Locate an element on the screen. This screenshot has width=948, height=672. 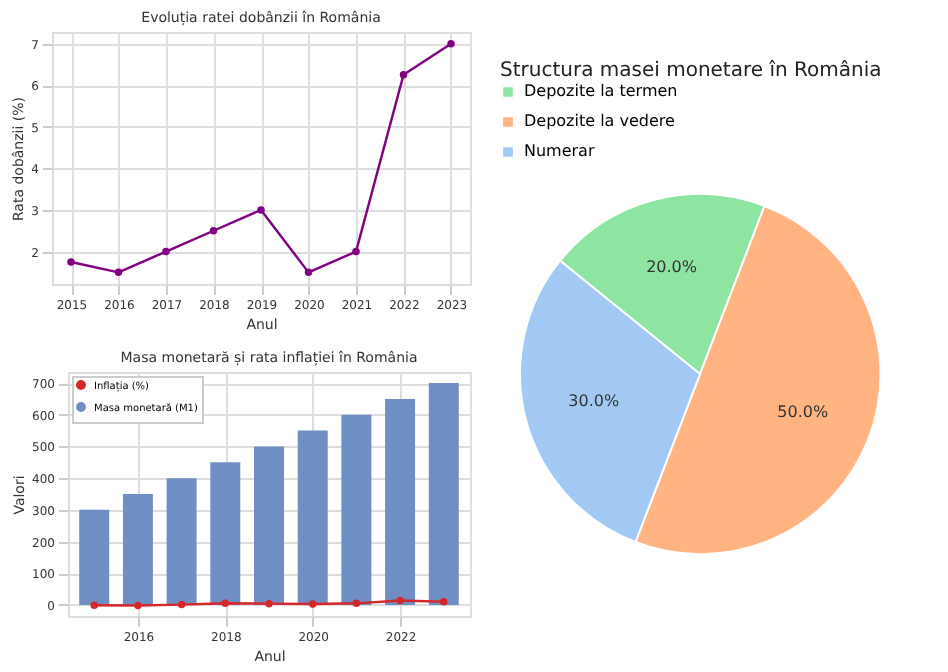
legend-label: Numerar is located at coordinates (560, 151).